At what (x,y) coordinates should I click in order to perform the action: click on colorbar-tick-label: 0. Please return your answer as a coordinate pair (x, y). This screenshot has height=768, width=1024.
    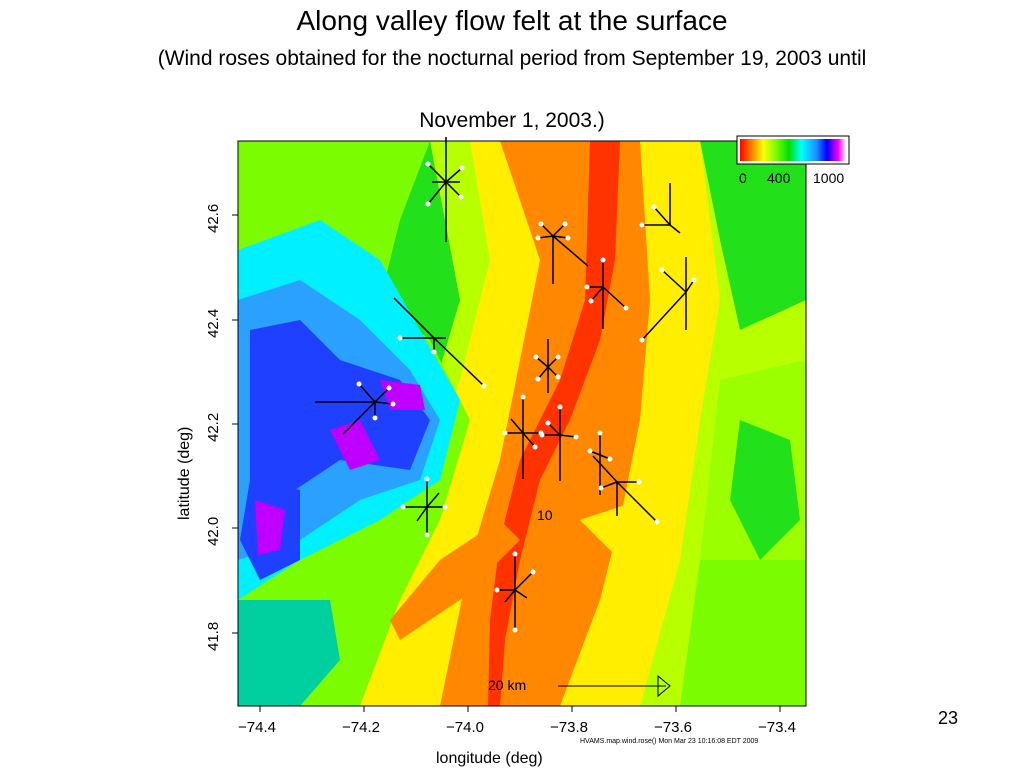
    Looking at the image, I should click on (743, 178).